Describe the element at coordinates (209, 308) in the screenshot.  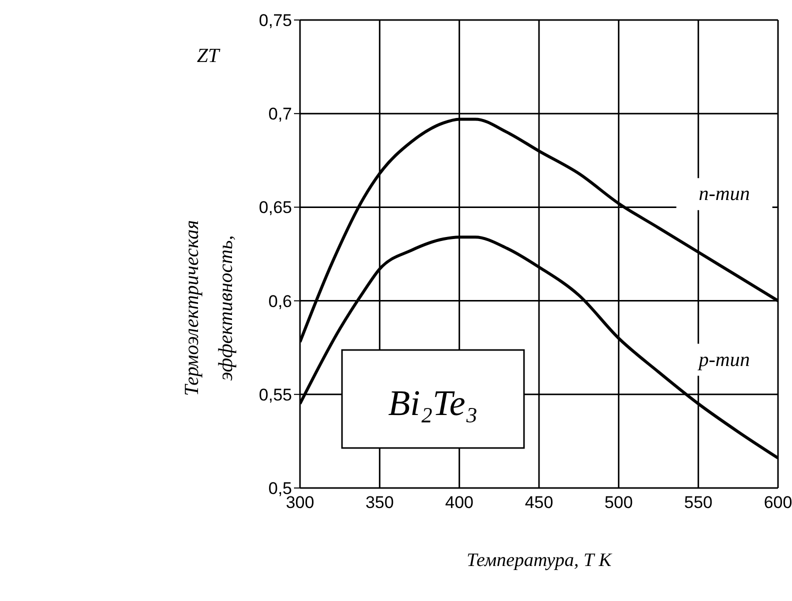
I see `y-axis-title: Термоэлектрическая эффективность,` at that location.